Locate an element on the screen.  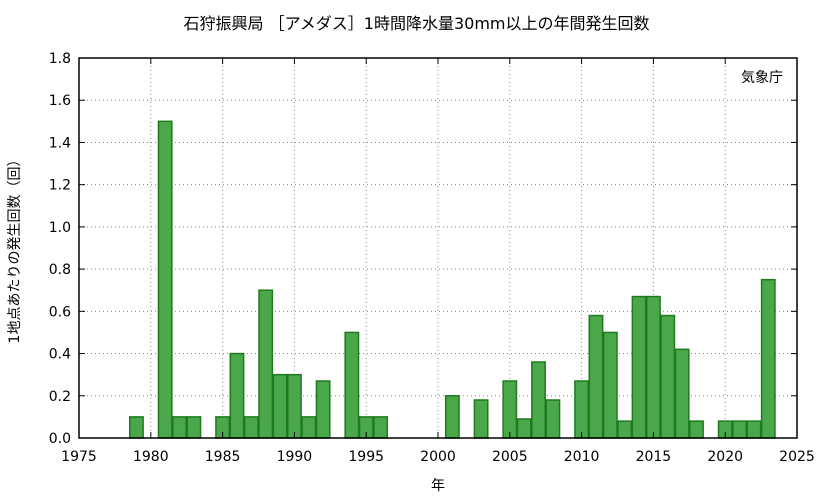
bar-1994 is located at coordinates (352, 385).